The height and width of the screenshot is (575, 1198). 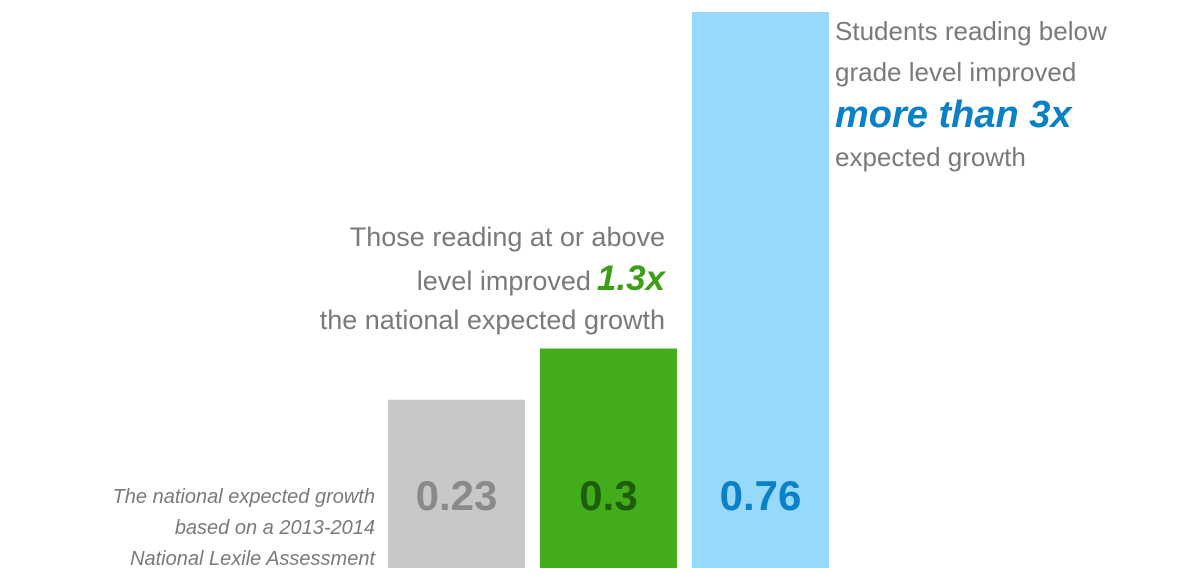 What do you see at coordinates (275, 528) in the screenshot?
I see `annotation-line: based on a 2013-2014` at bounding box center [275, 528].